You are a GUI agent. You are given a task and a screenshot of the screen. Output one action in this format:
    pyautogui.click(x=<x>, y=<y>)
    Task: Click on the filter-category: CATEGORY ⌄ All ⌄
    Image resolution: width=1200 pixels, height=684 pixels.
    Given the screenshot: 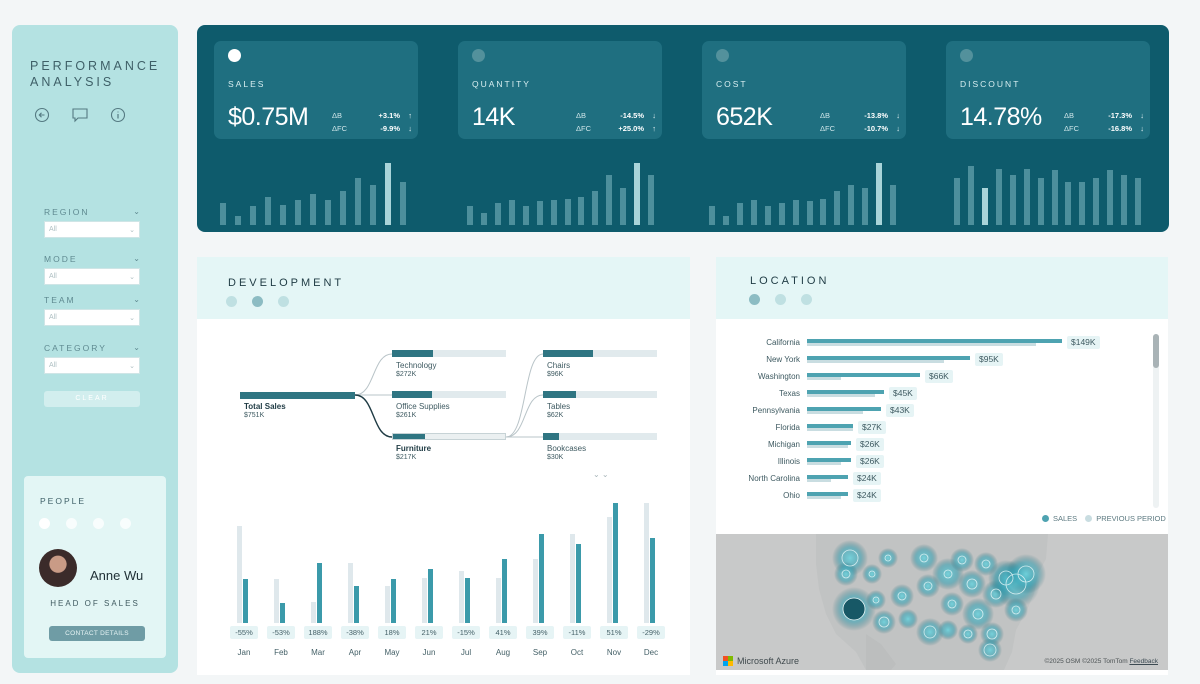 What is the action you would take?
    pyautogui.click(x=92, y=358)
    